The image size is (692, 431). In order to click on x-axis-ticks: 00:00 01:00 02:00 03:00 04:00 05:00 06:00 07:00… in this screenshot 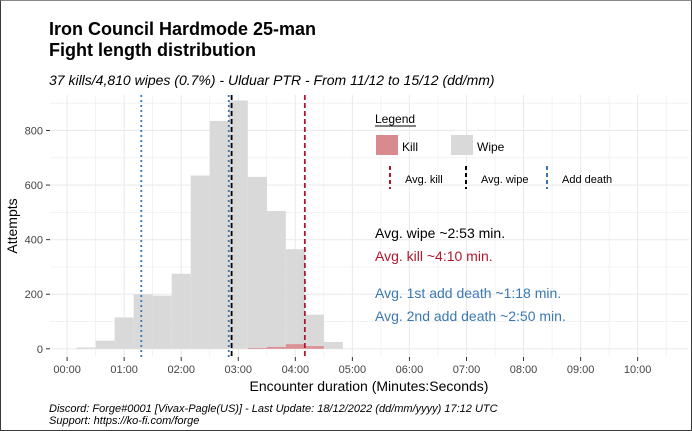, I will do `click(352, 366)`.